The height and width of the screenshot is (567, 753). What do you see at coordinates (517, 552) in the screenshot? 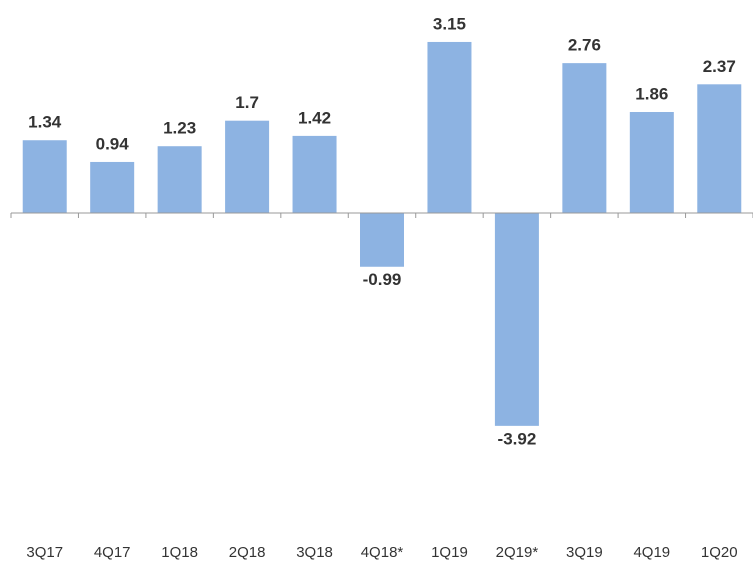
I see `x-tick-label: 2Q19*` at bounding box center [517, 552].